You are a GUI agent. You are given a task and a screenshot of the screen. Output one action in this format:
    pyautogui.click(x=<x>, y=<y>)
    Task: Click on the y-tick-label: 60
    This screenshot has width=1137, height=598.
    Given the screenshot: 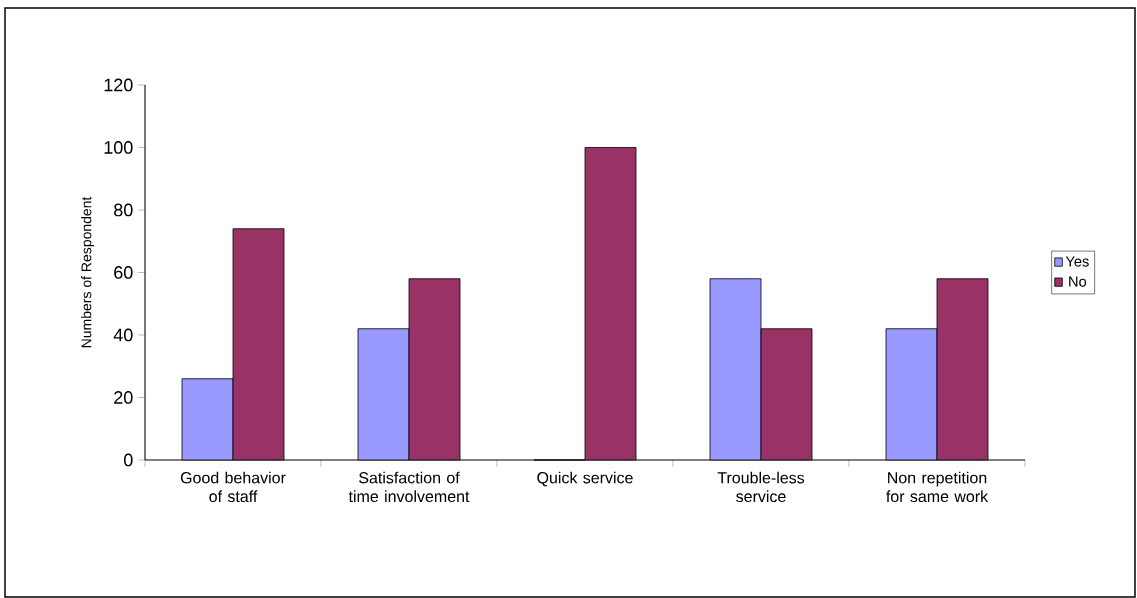 What is the action you would take?
    pyautogui.click(x=123, y=272)
    